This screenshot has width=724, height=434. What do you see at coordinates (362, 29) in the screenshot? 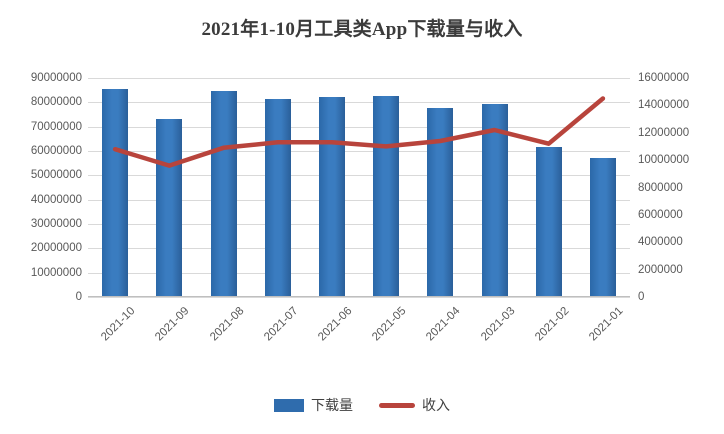
I see `chart-title: 2021年1-10月工具类App下载量与收入` at bounding box center [362, 29].